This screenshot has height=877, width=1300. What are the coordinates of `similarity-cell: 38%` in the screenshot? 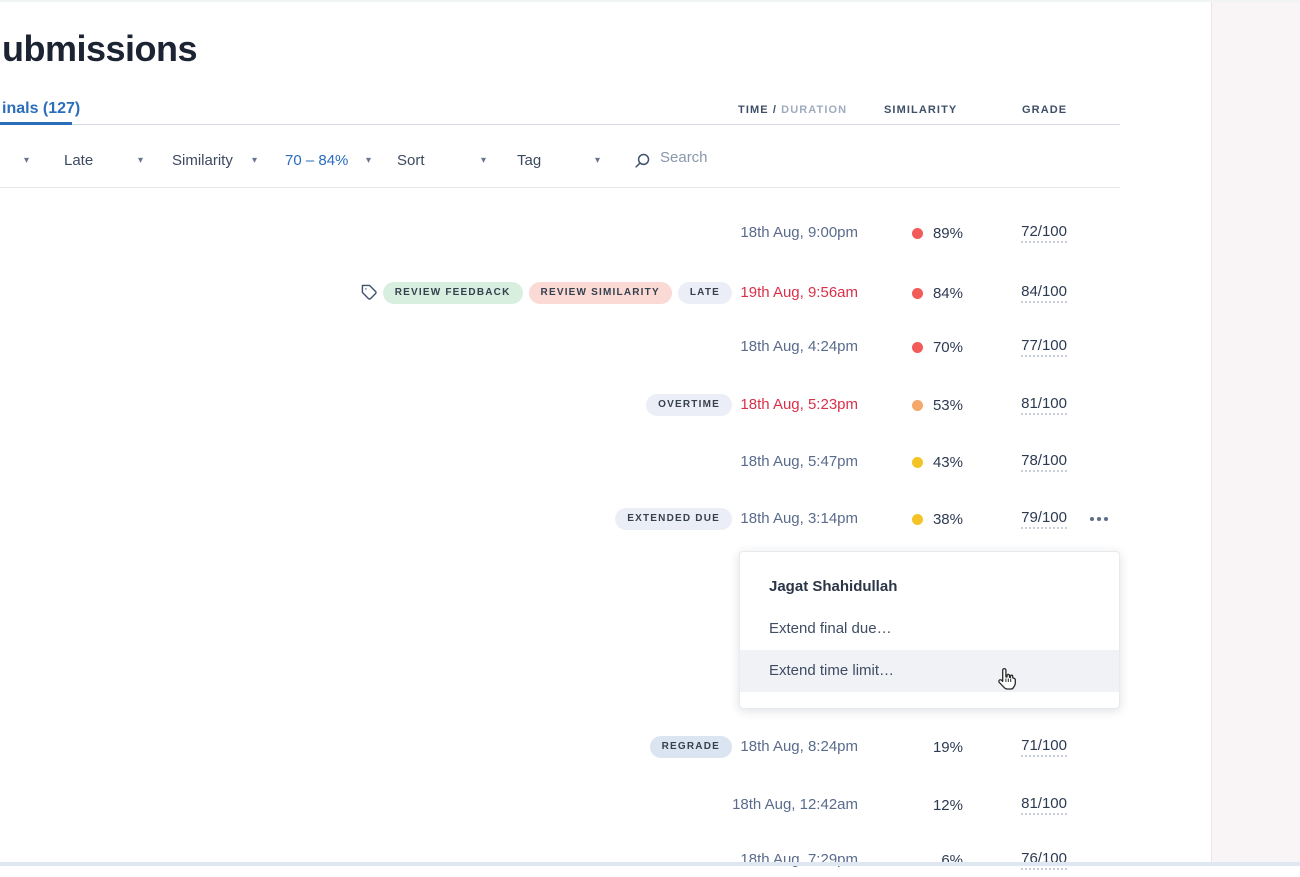 It's located at (937, 519).